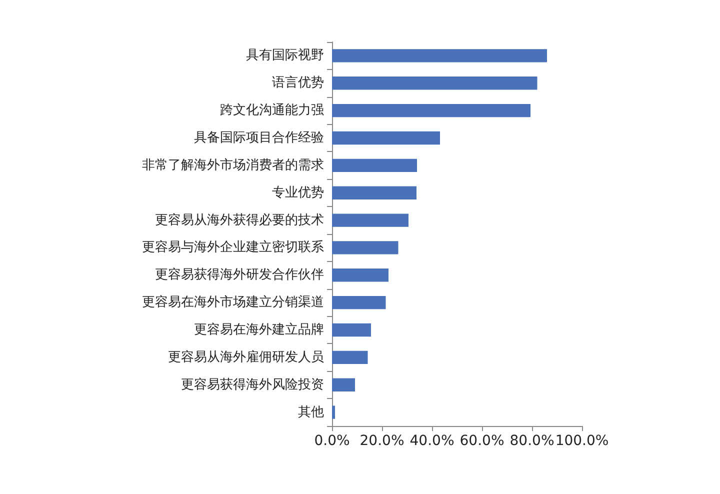  What do you see at coordinates (311, 412) in the screenshot?
I see `y-tick-label: 其他` at bounding box center [311, 412].